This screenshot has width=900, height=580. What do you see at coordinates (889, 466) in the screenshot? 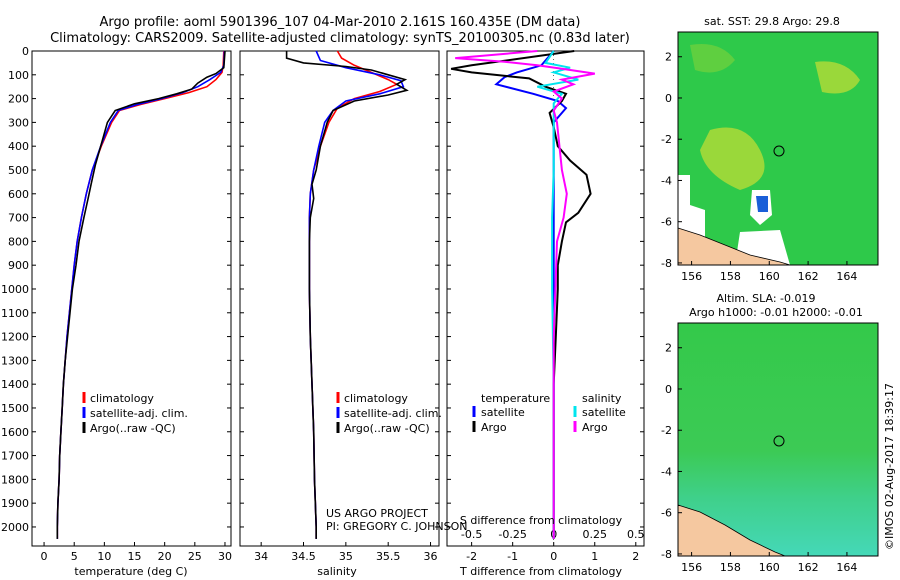
I see `imos-credit: ©IMOS 02-Aug-2017 18:39:17` at bounding box center [889, 466].